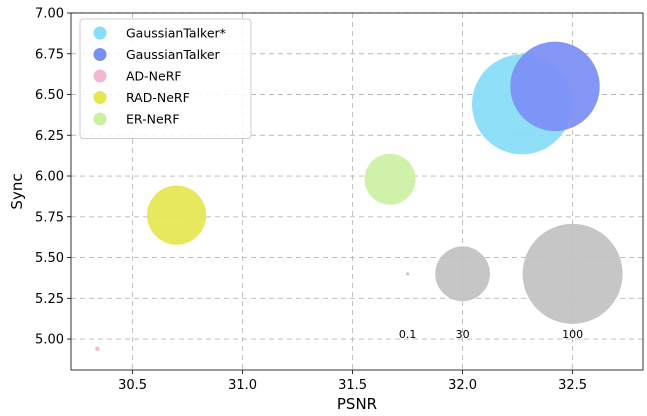 This screenshot has height=416, width=647. Describe the element at coordinates (462, 385) in the screenshot. I see `x-tick-label: 32.0` at that location.